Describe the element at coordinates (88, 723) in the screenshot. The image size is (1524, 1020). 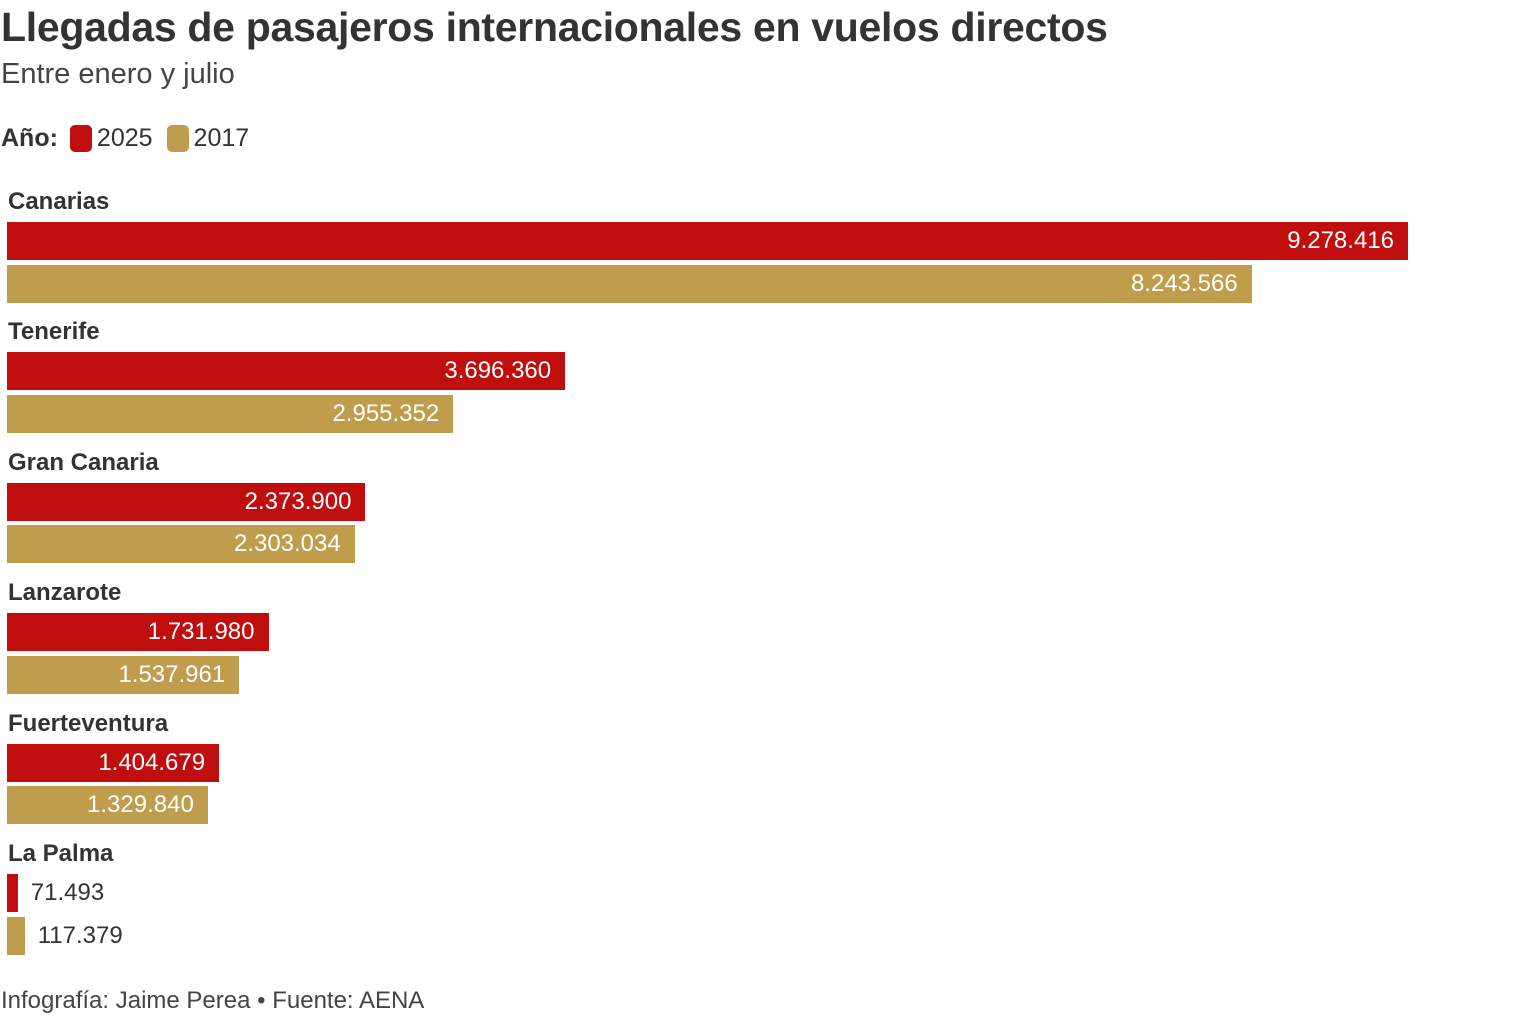
I see `category-label: Fuerteventura` at that location.